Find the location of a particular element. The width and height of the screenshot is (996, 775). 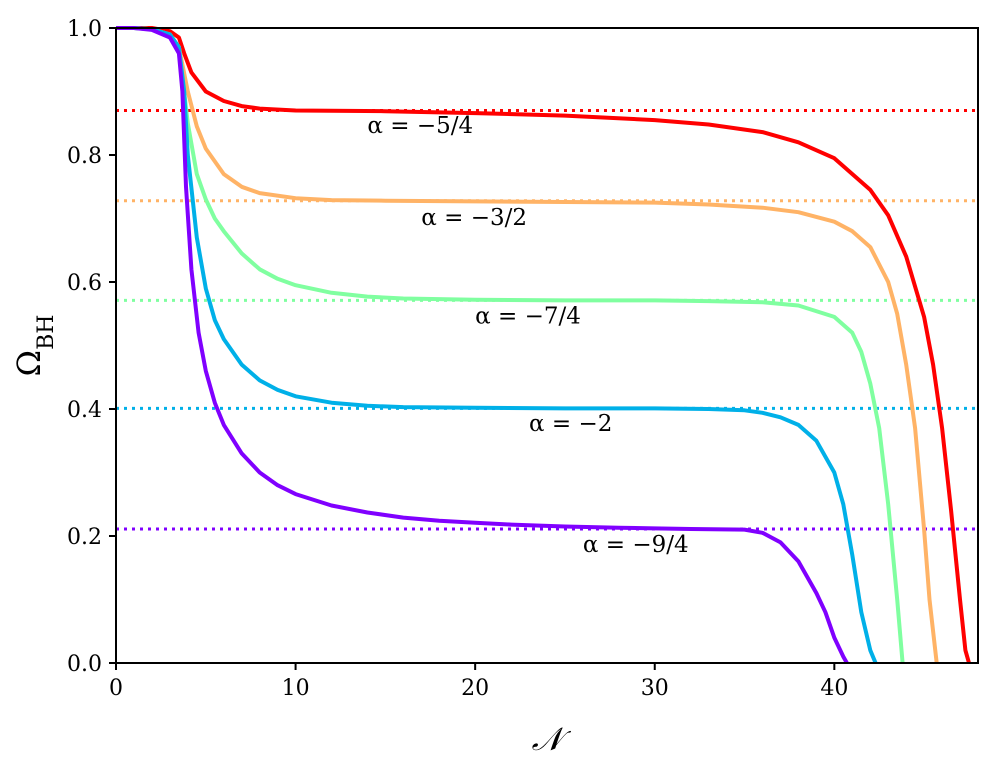

curve-label-1: α = −3/2 is located at coordinates (474, 218).